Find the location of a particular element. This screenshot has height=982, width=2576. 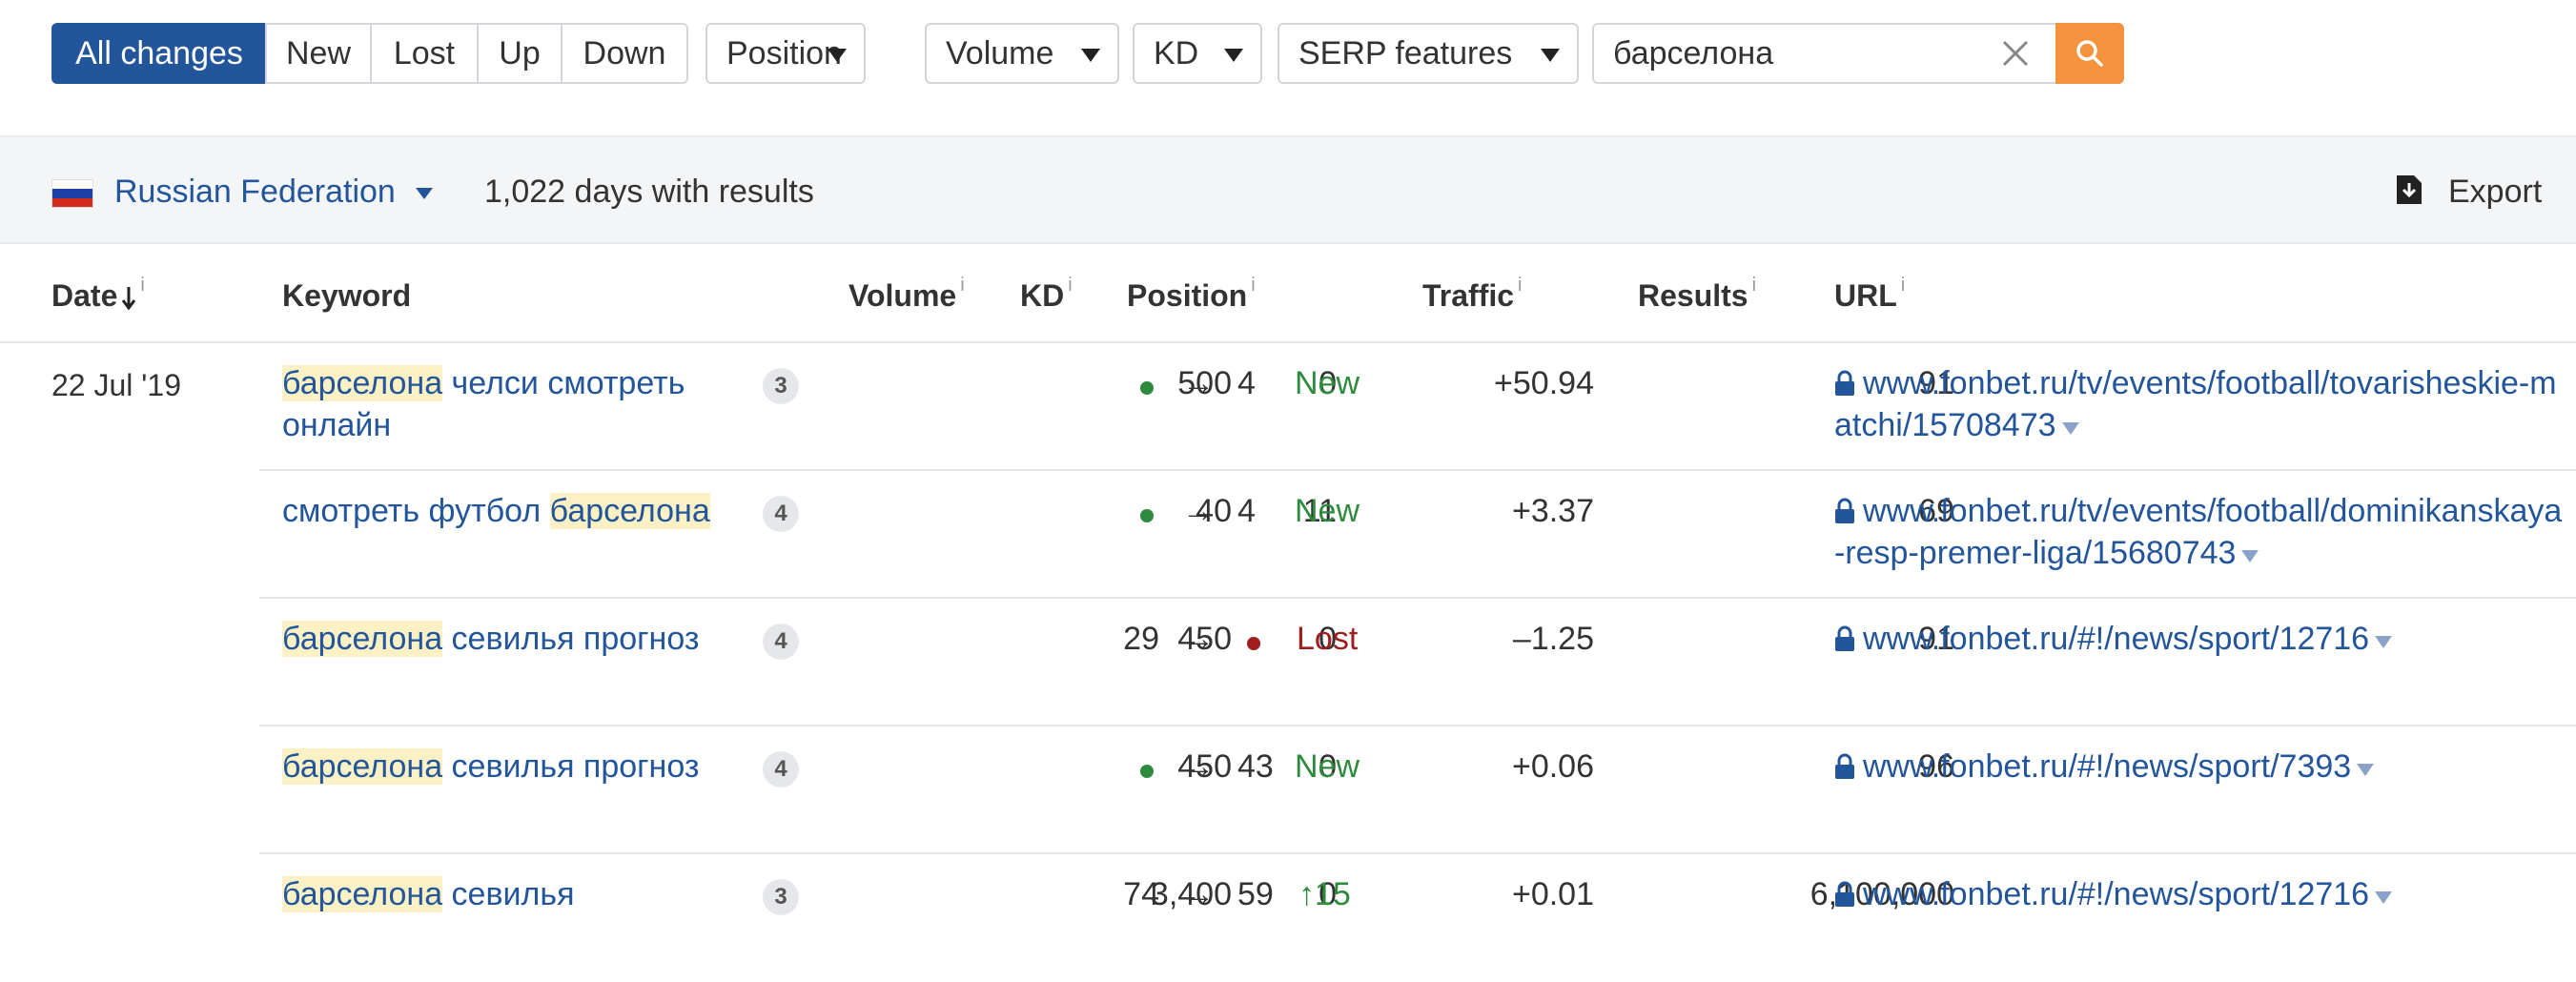

results-header-label: Results is located at coordinates (1693, 295).